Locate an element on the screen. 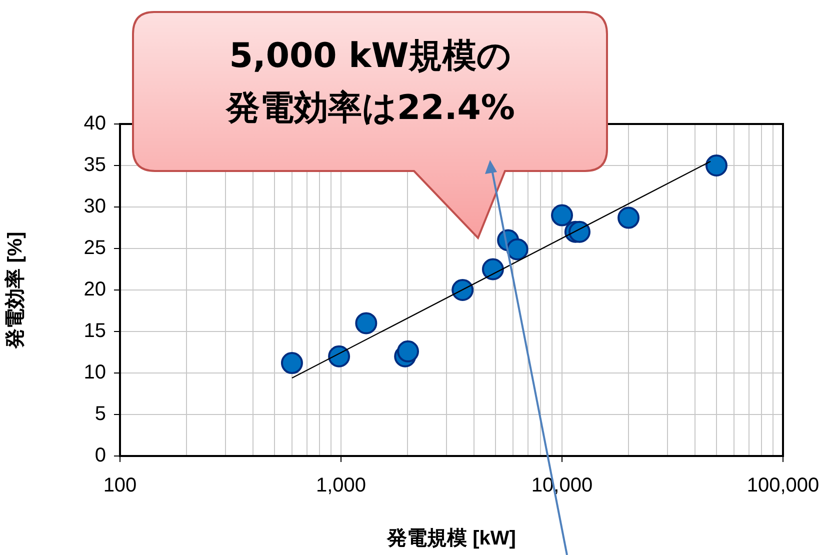 Image resolution: width=832 pixels, height=555 pixels. x-axis-title: 発電規模 [kW] is located at coordinates (451, 539).